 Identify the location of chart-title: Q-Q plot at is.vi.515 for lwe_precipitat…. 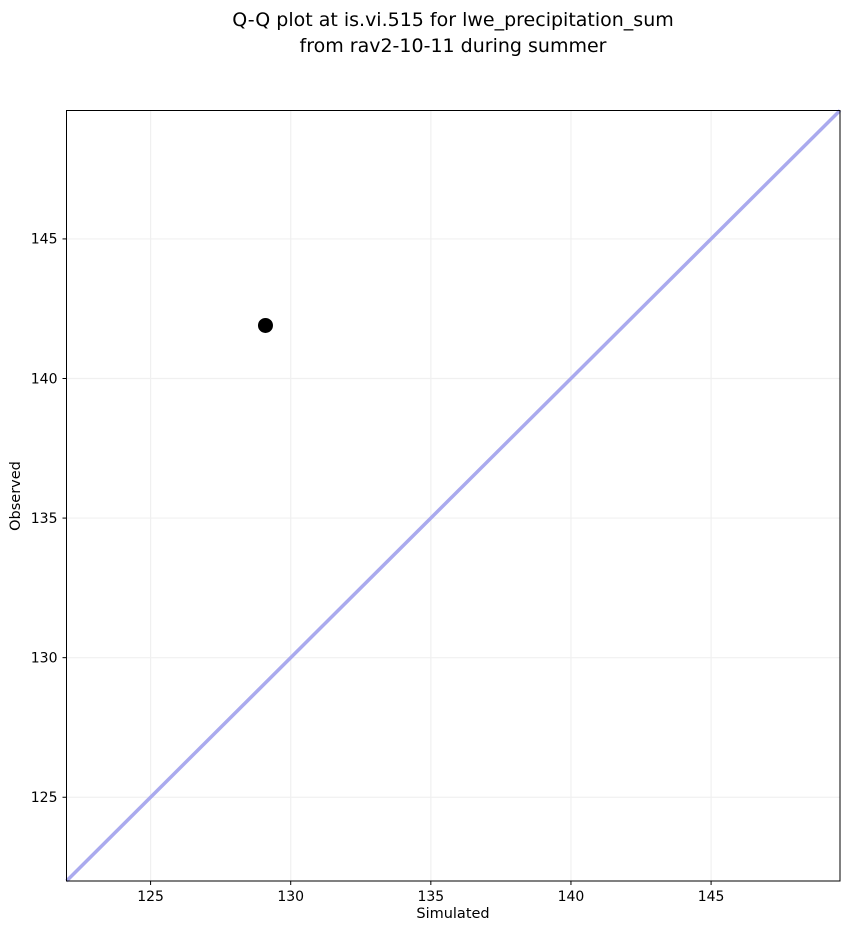
(453, 33).